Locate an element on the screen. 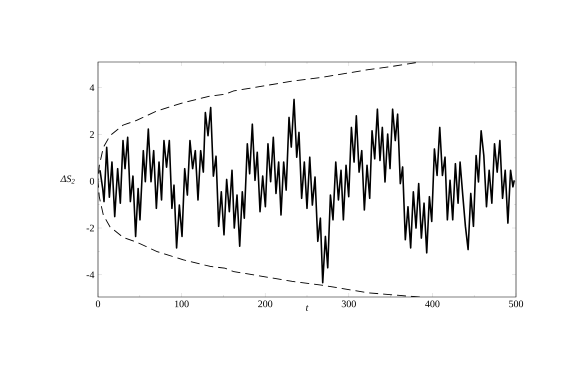  x-tick-label: 400 is located at coordinates (432, 304).